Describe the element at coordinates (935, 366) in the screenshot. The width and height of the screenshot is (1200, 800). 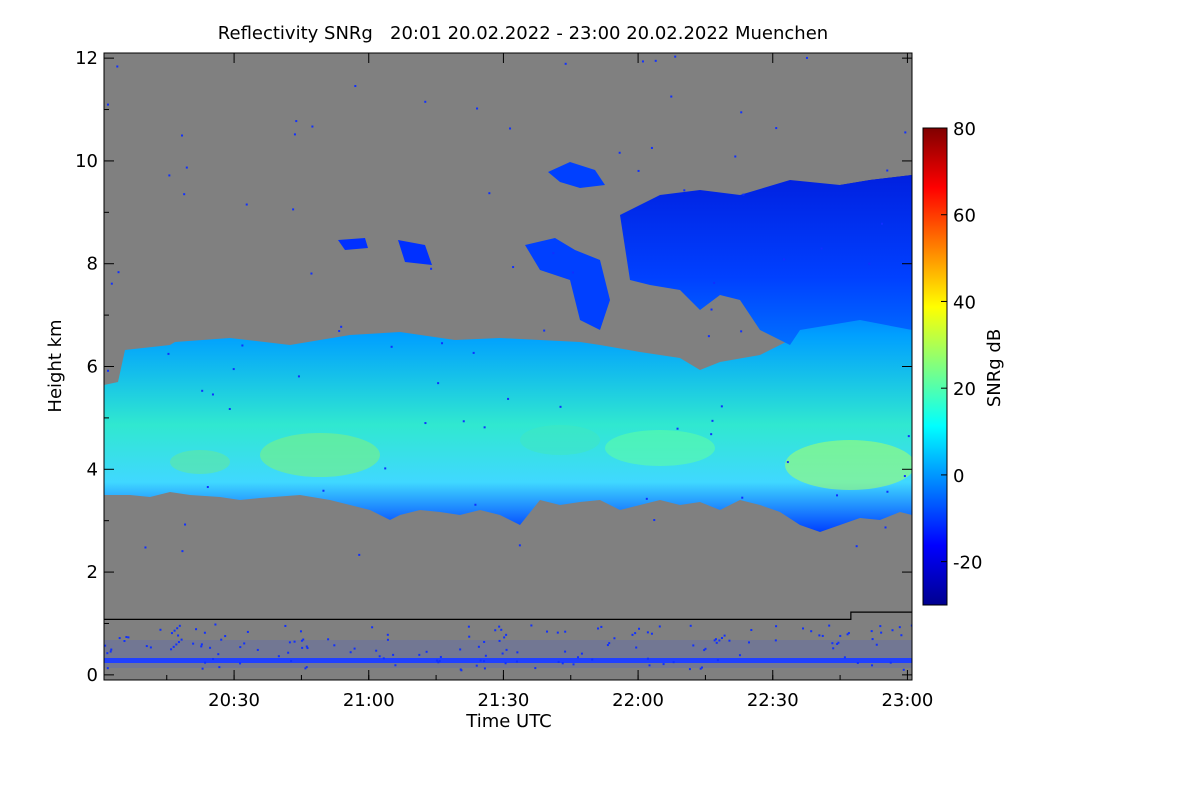
I see `colorbar-gradient` at that location.